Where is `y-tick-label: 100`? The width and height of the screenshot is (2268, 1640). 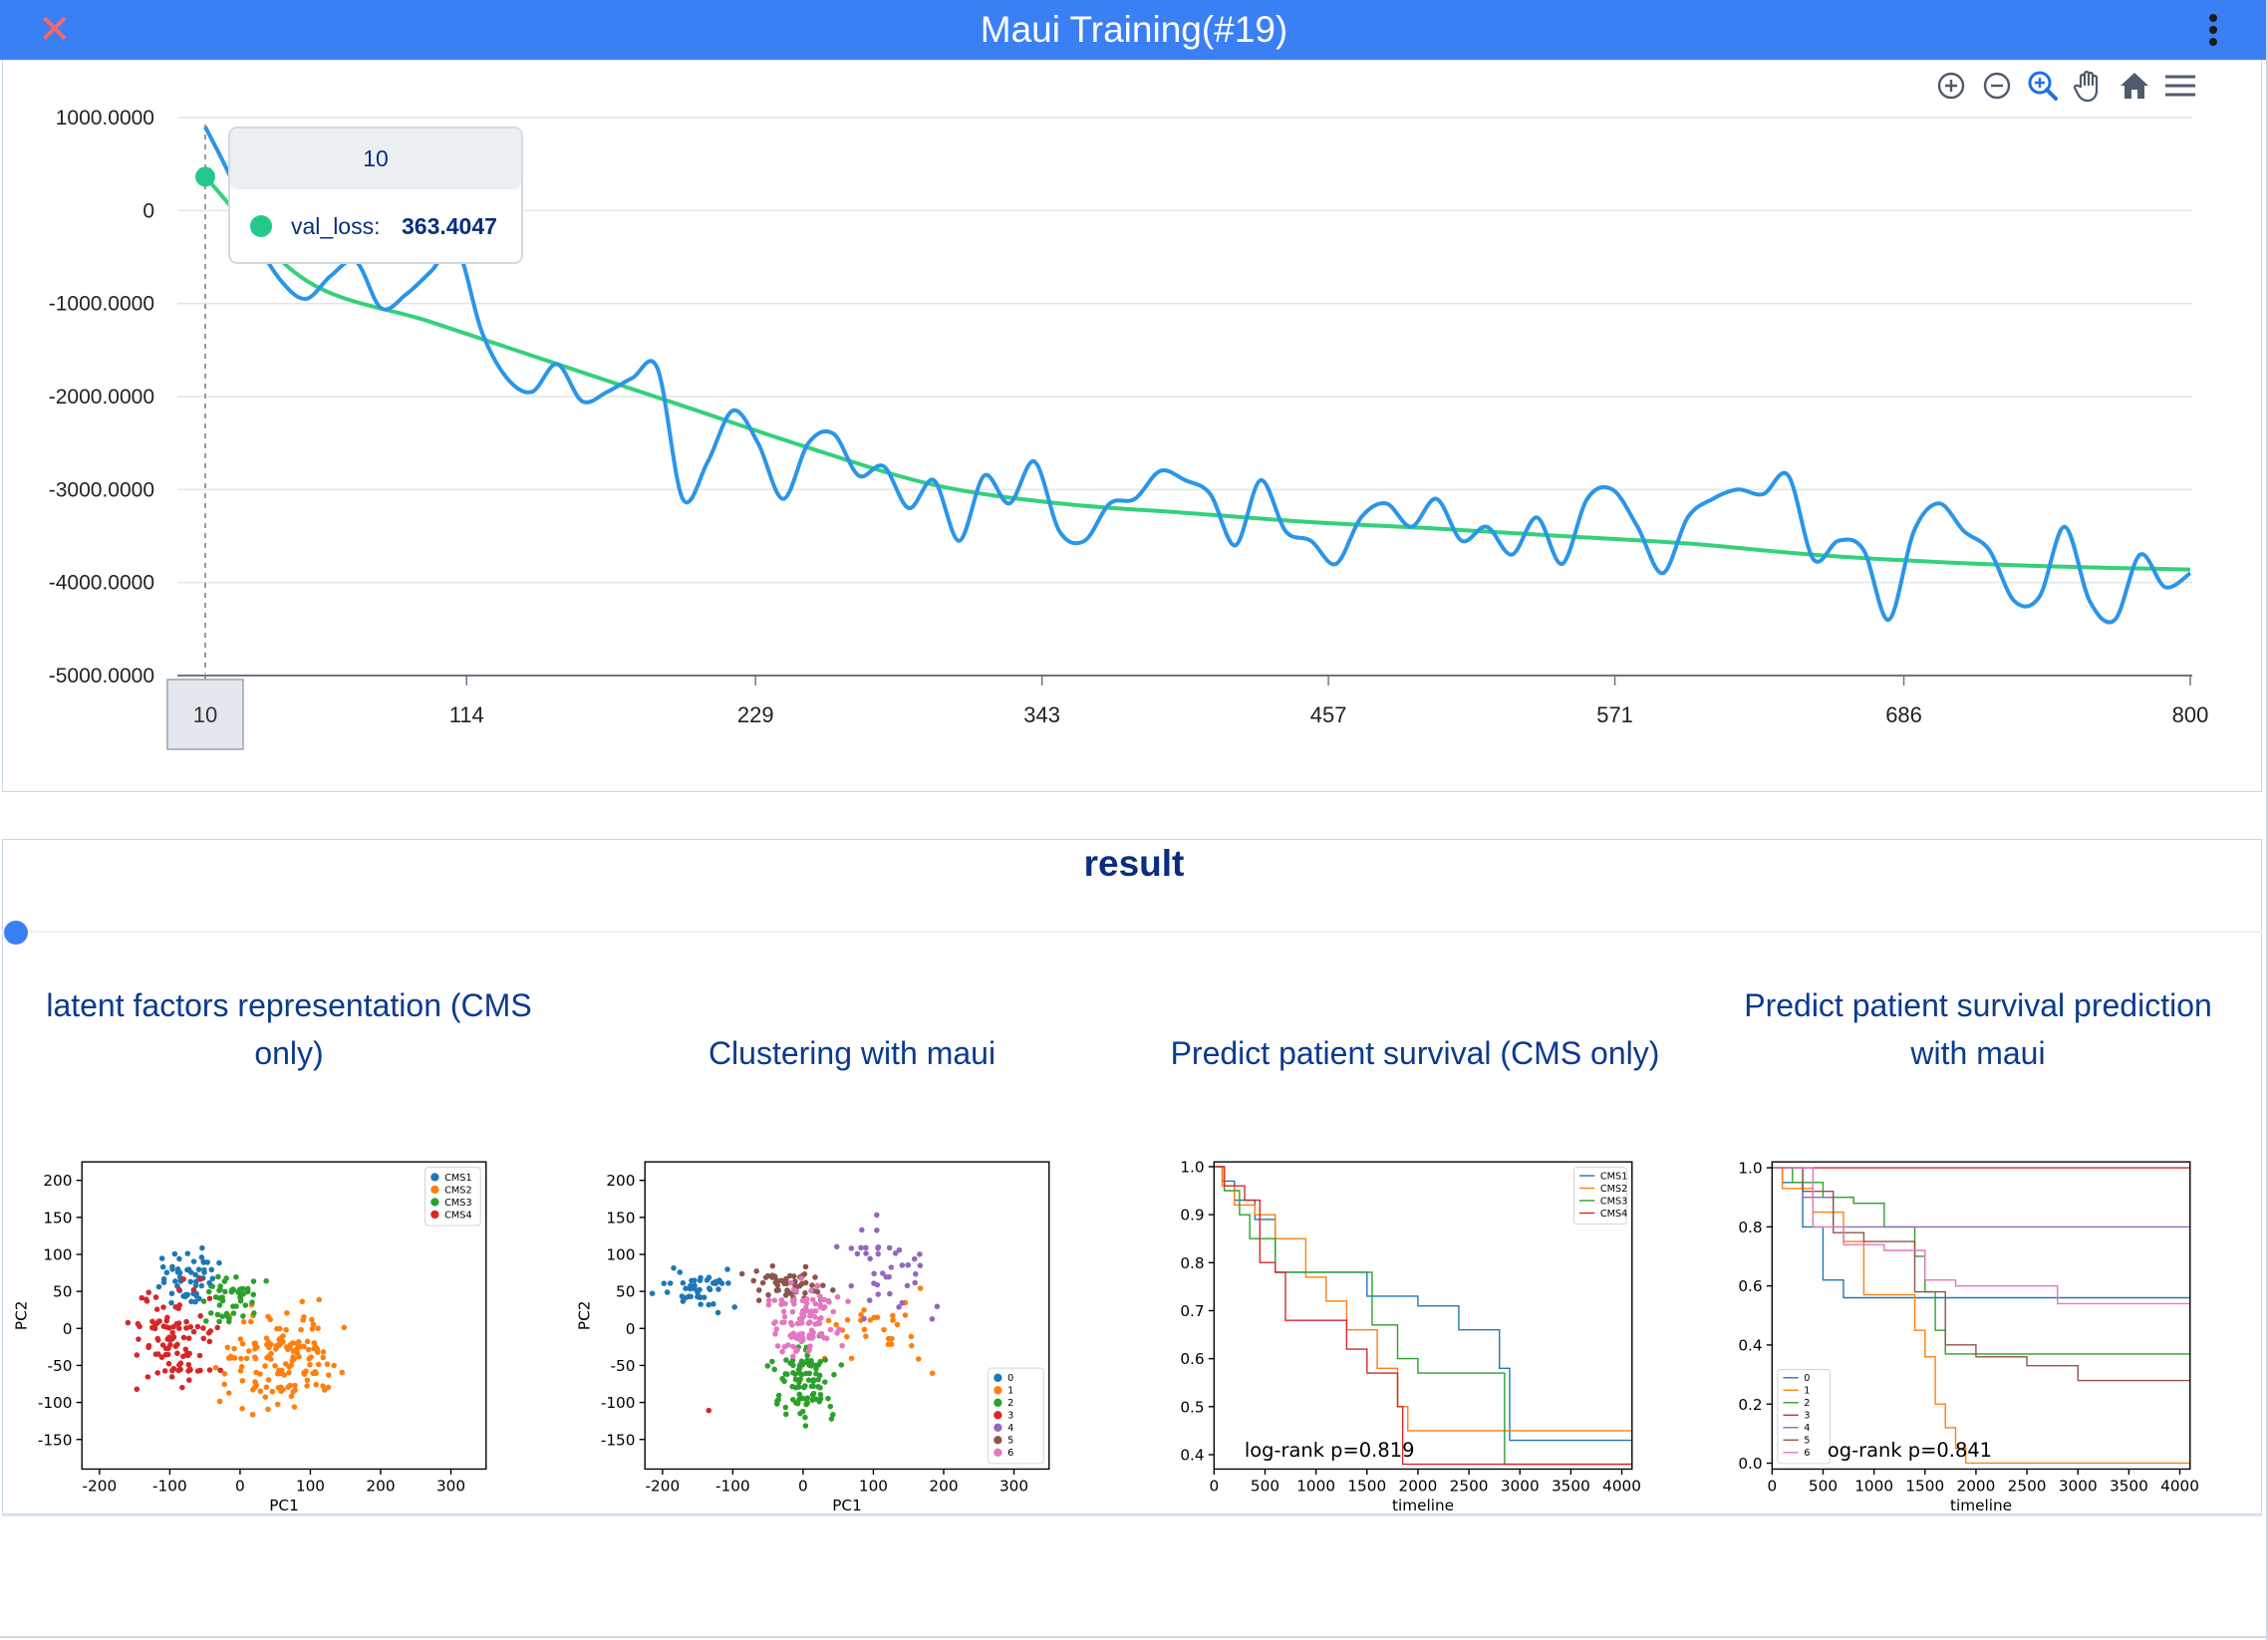
y-tick-label: 100 is located at coordinates (58, 1255).